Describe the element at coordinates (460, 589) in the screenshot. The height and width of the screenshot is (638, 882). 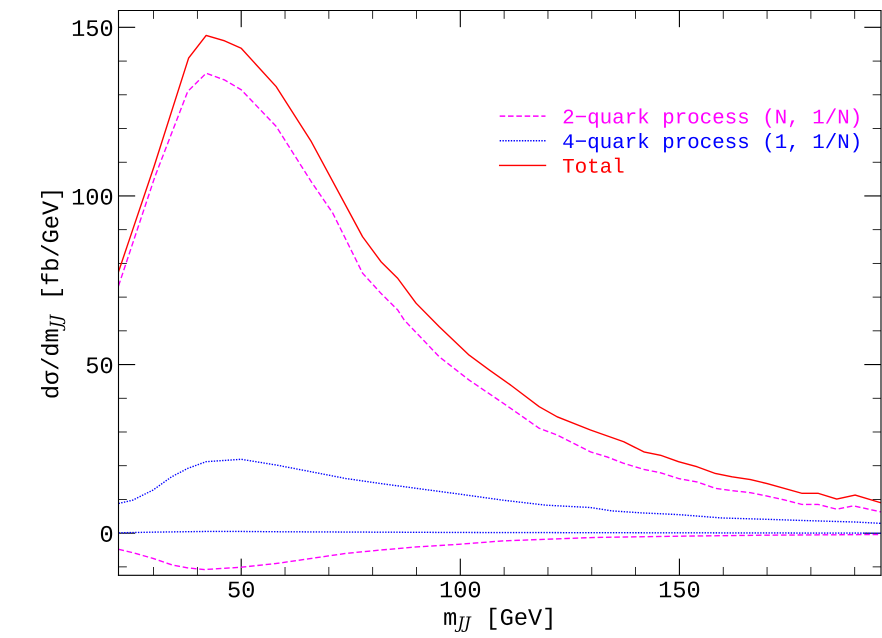
I see `x-tick-label: 100` at that location.